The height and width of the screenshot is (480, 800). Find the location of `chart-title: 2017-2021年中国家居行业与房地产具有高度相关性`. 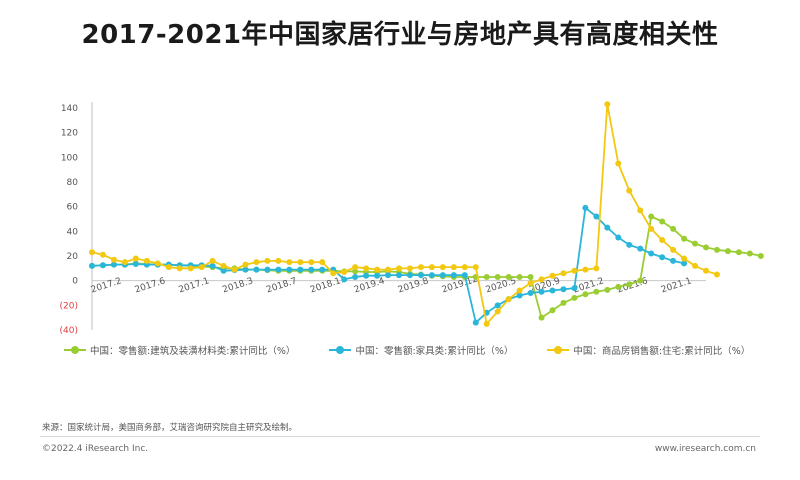

chart-title: 2017-2021年中国家居行业与房地产具有高度相关性 is located at coordinates (400, 35).